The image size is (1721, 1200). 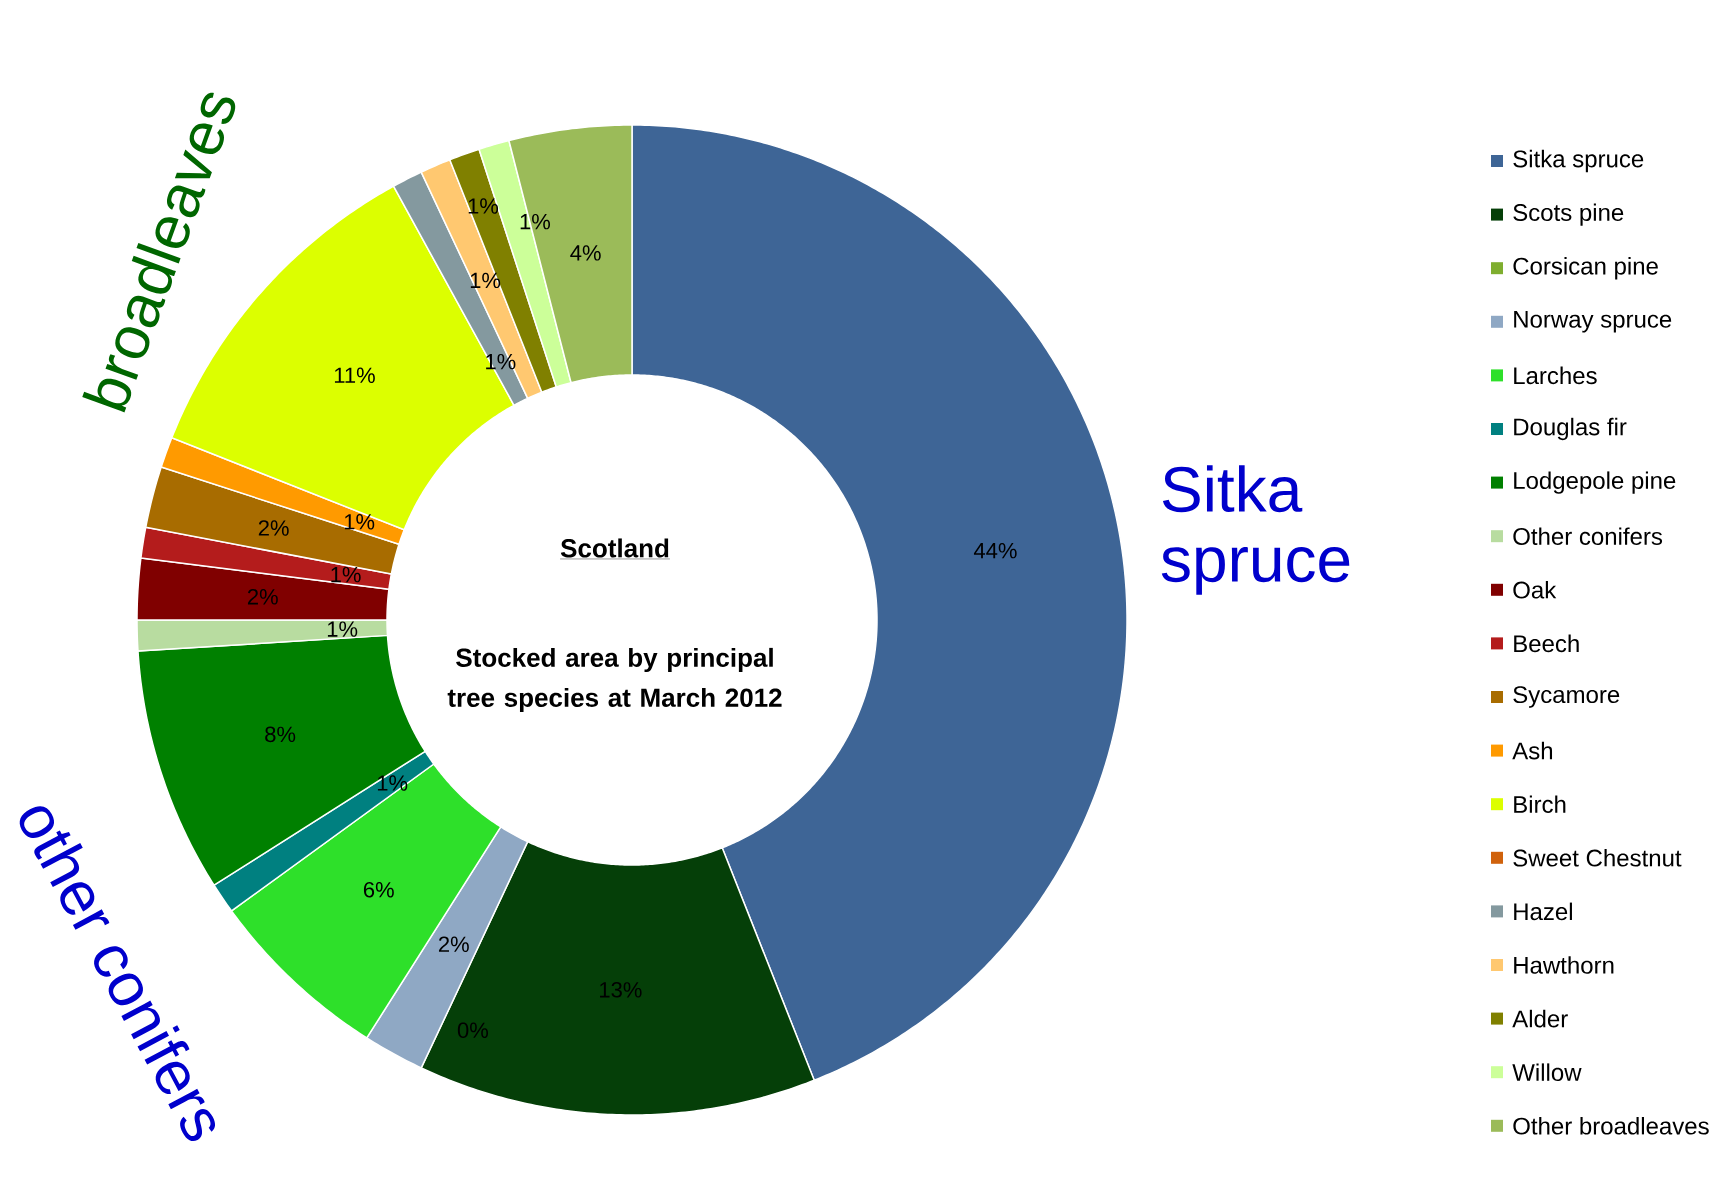 I want to click on data-label: 44%, so click(x=995, y=550).